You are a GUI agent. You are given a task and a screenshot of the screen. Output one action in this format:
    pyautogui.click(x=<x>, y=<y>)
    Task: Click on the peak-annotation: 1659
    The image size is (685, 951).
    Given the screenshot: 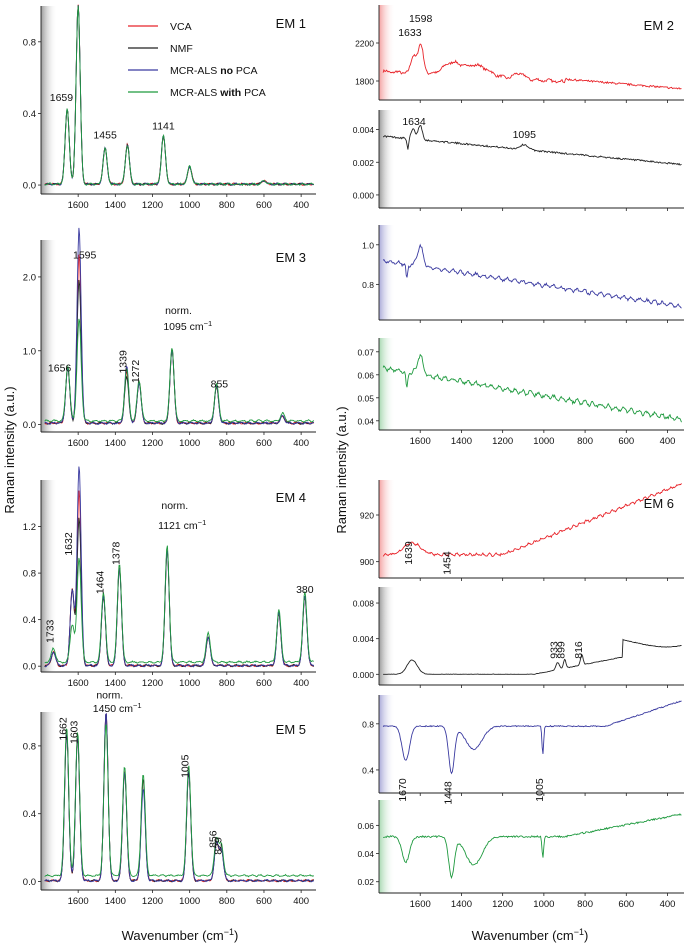 What is the action you would take?
    pyautogui.click(x=62, y=98)
    